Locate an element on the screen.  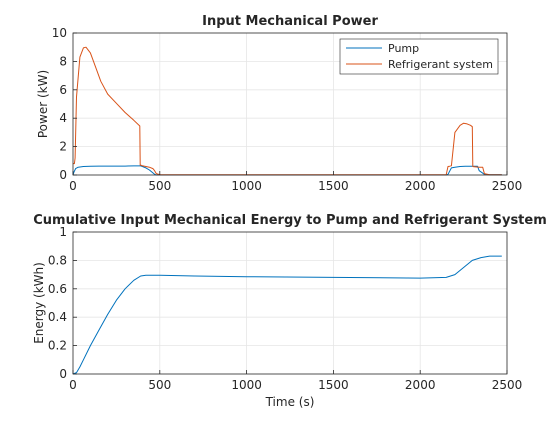
power-y-tick-label: 6 is located at coordinates (63, 90).